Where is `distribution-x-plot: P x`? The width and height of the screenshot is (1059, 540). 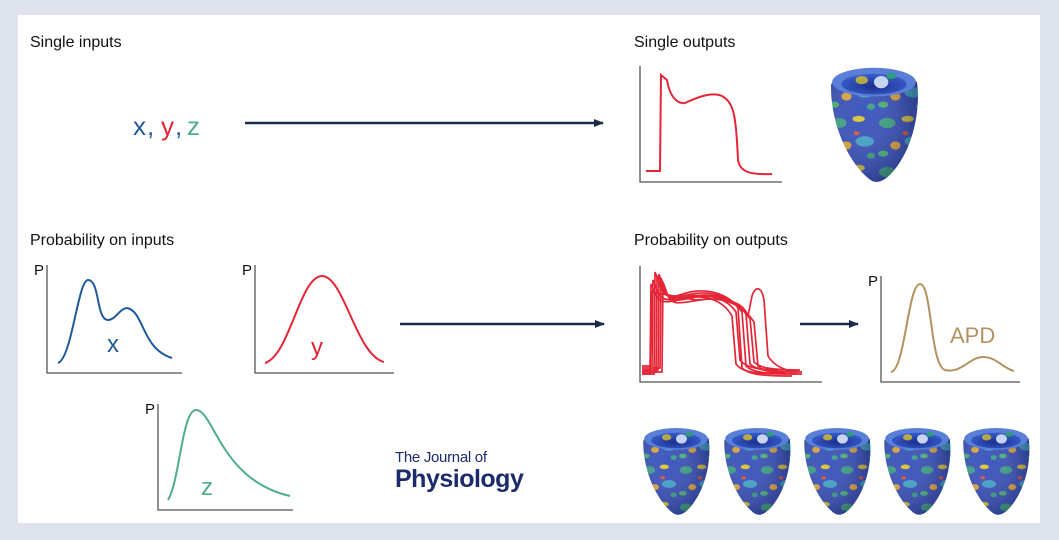
distribution-x-plot: P x is located at coordinates (108, 318).